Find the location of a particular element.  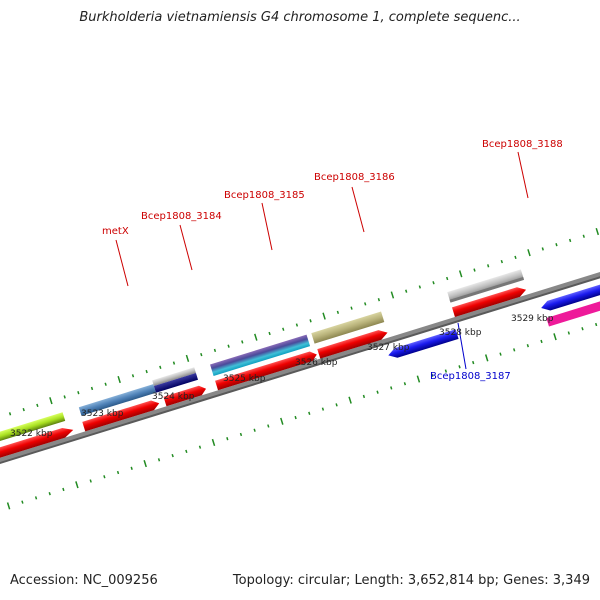

cds-metX is located at coordinates (121, 415).